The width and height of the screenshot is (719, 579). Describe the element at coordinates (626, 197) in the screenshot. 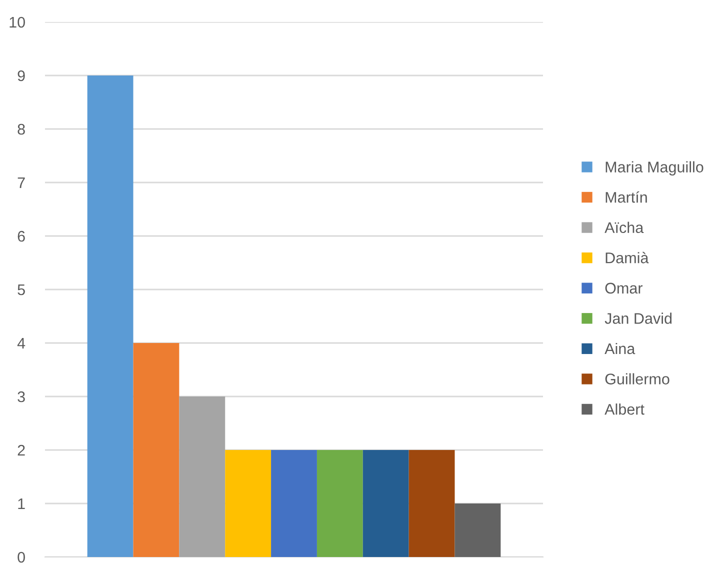

I see `legend-label: Martín` at that location.